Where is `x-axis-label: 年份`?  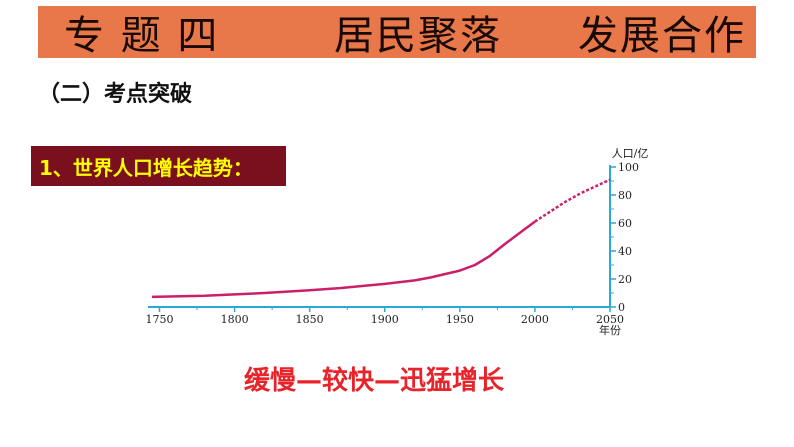 x-axis-label: 年份 is located at coordinates (610, 330).